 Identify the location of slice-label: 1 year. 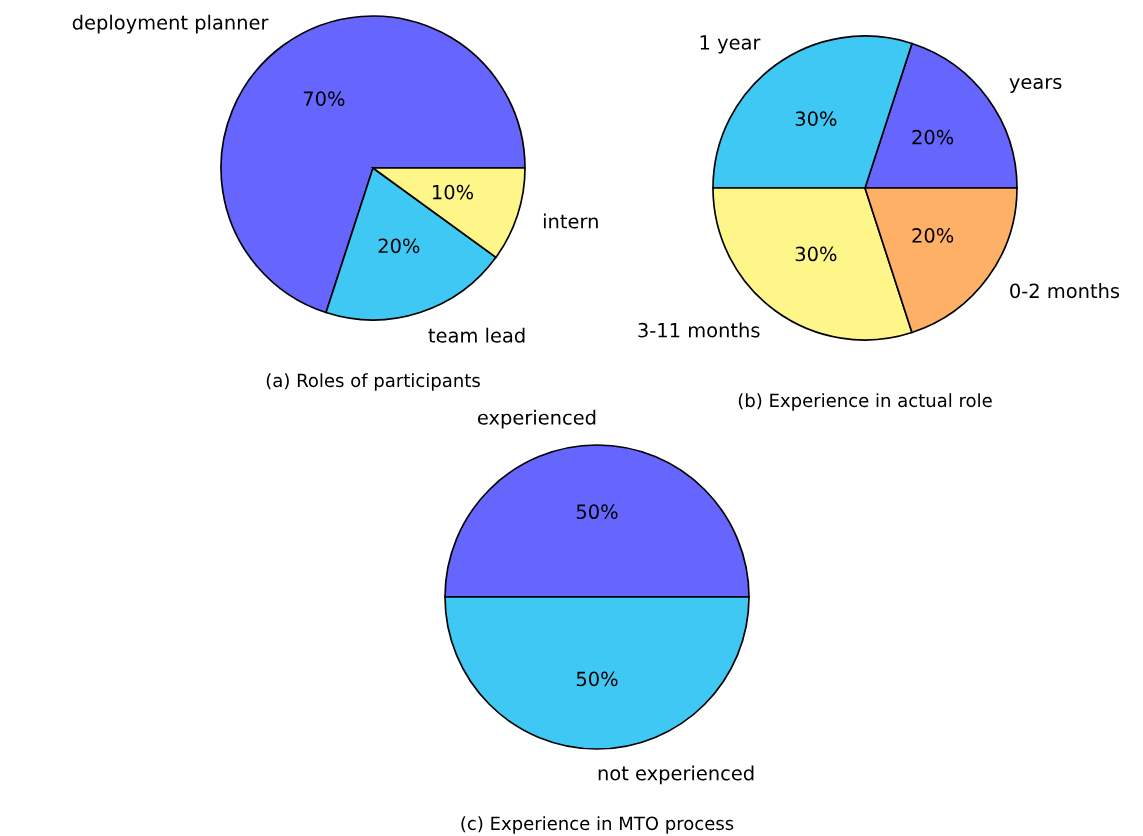
(730, 44).